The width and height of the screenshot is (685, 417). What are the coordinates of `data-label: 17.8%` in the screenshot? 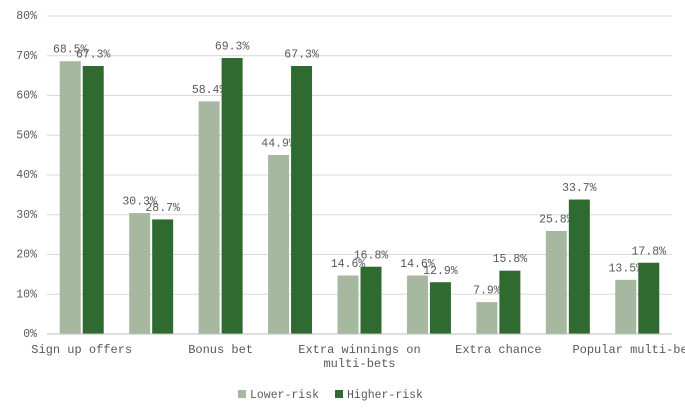 It's located at (649, 251).